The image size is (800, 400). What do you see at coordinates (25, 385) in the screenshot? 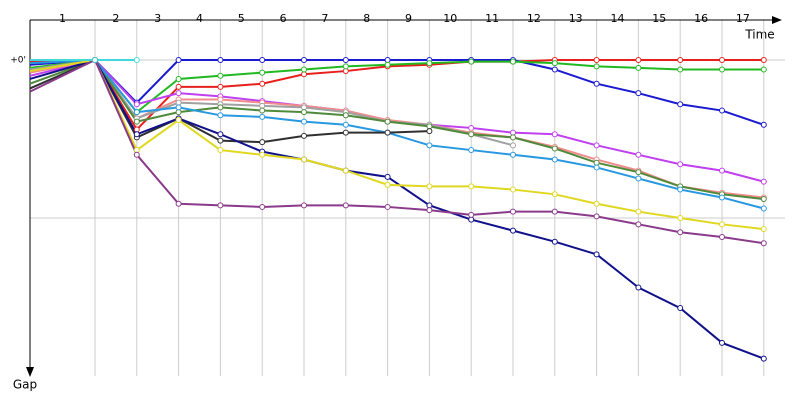
I see `y-axis-label: Gap` at bounding box center [25, 385].